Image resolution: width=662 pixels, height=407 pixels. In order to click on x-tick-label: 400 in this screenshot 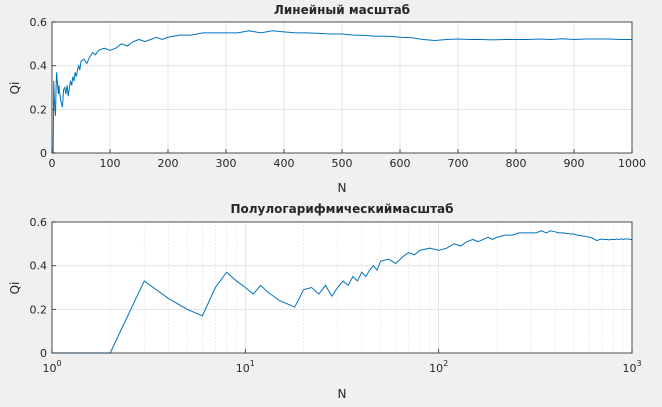, I will do `click(284, 163)`.